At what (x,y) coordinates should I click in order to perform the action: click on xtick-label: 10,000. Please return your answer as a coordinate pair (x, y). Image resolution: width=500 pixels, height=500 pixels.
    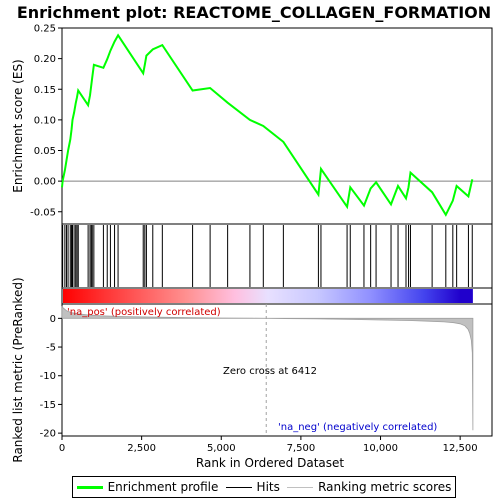
    Looking at the image, I should click on (380, 448).